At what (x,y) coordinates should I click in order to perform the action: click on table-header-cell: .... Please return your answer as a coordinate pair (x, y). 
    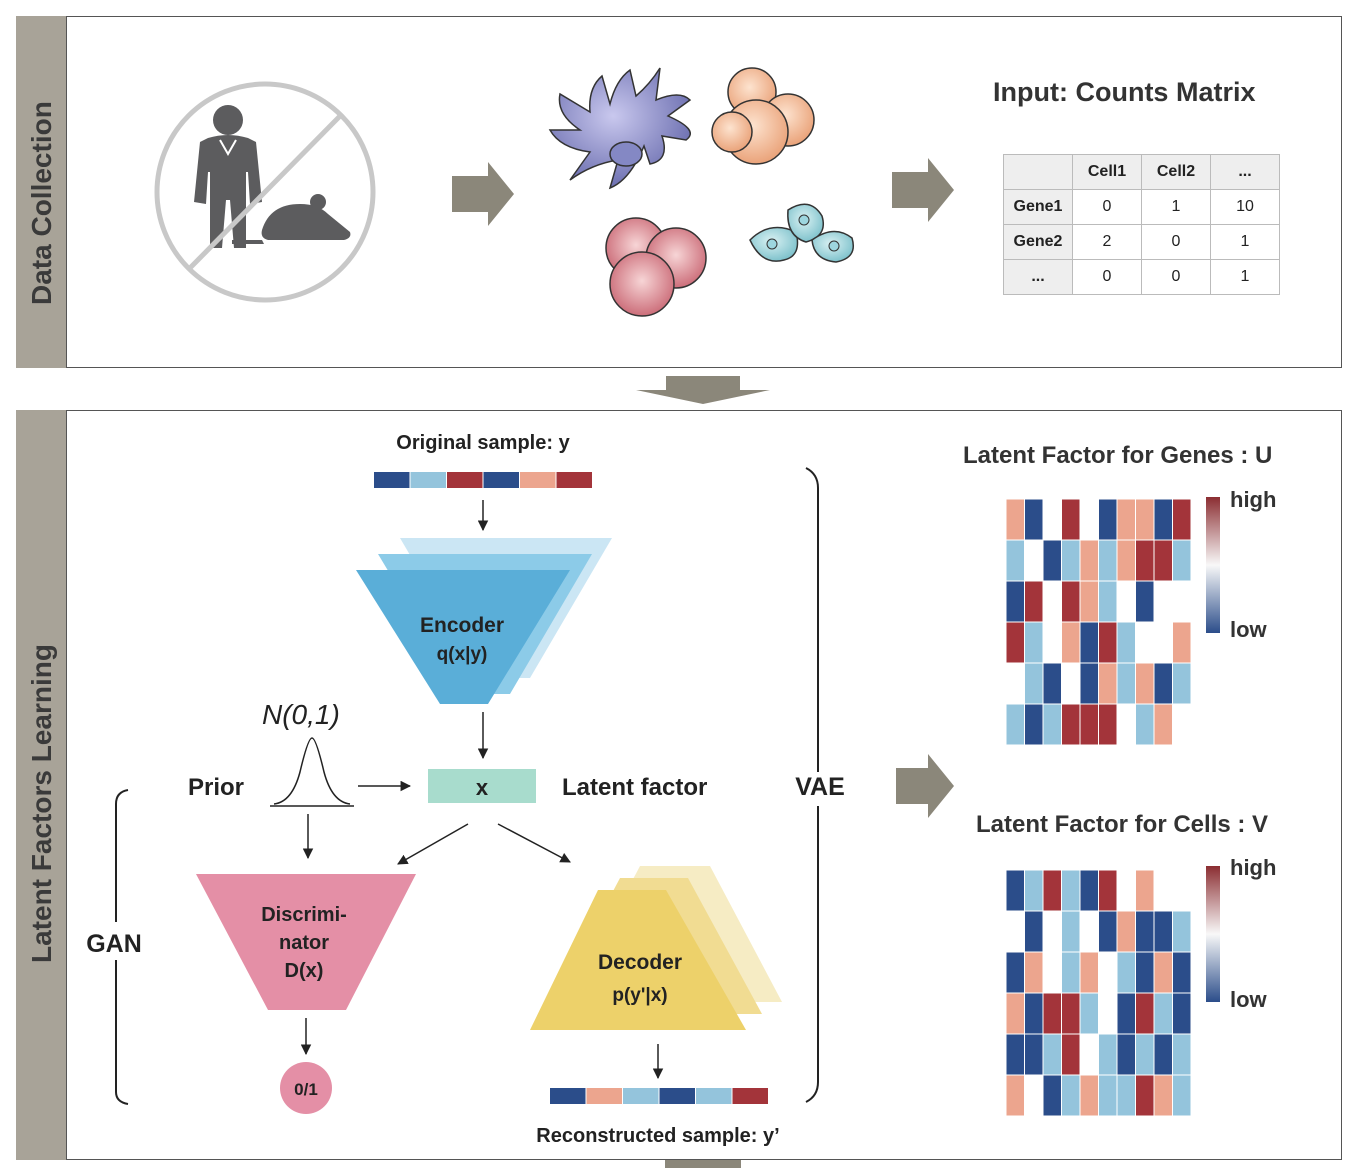
    Looking at the image, I should click on (1245, 172).